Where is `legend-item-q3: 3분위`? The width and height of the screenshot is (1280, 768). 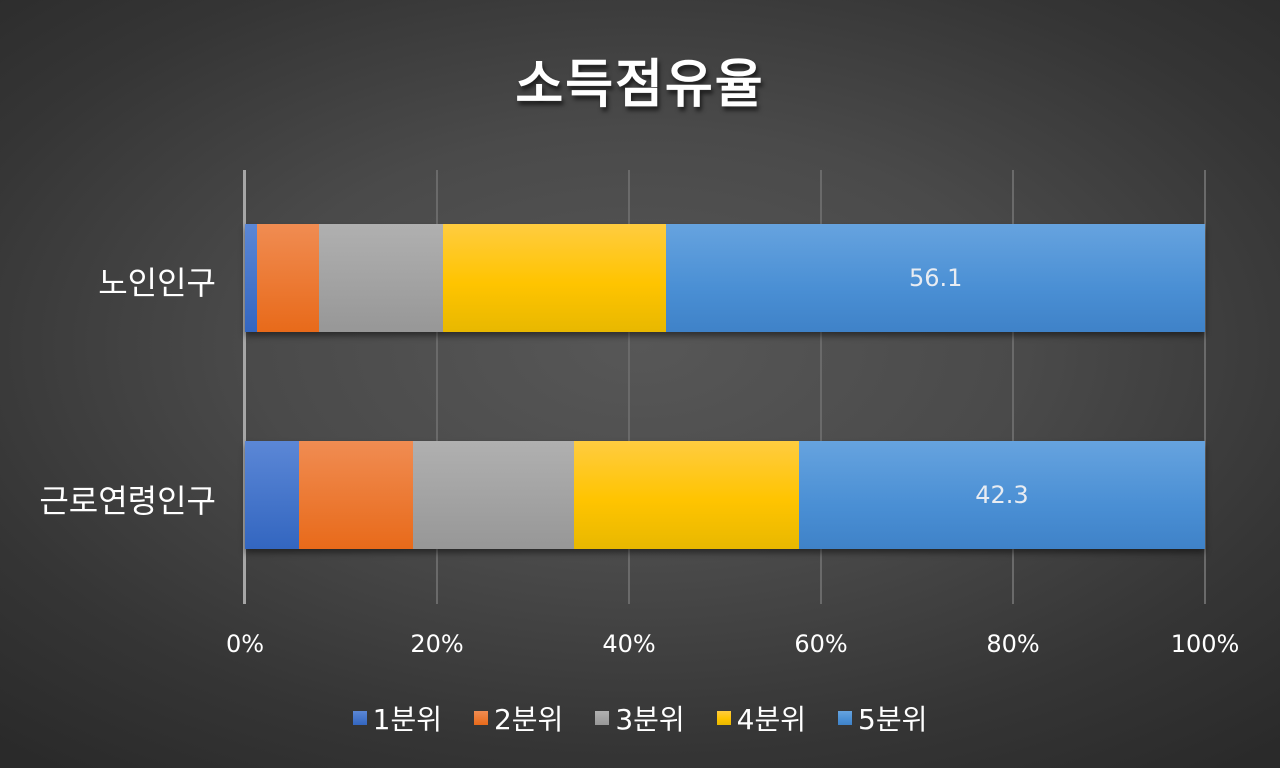 legend-item-q3: 3분위 is located at coordinates (640, 718).